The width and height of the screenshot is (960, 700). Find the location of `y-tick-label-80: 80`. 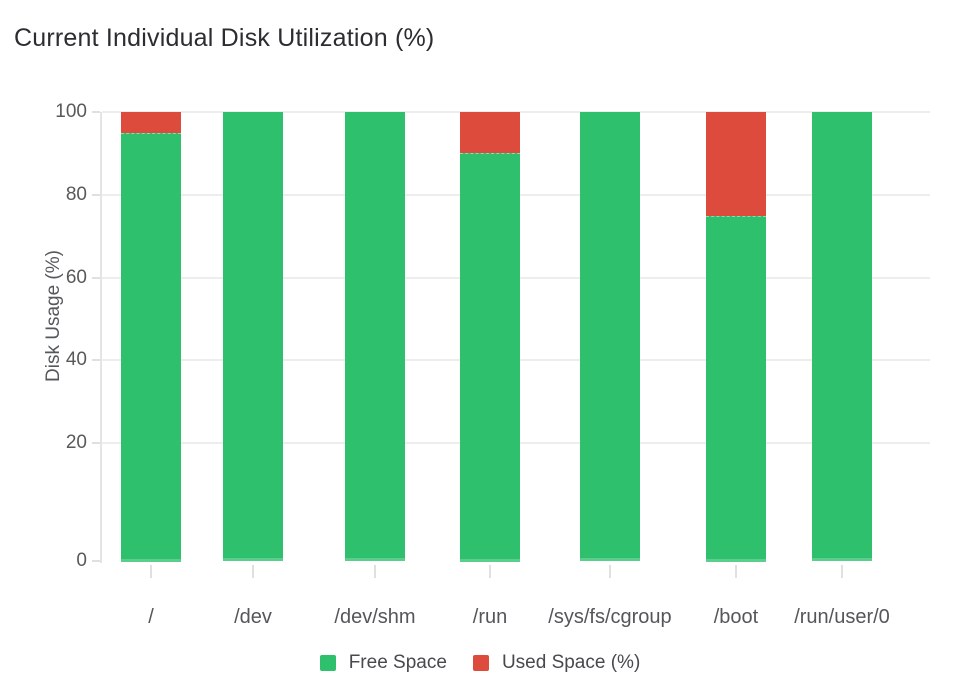

y-tick-label-80: 80 is located at coordinates (76, 194).